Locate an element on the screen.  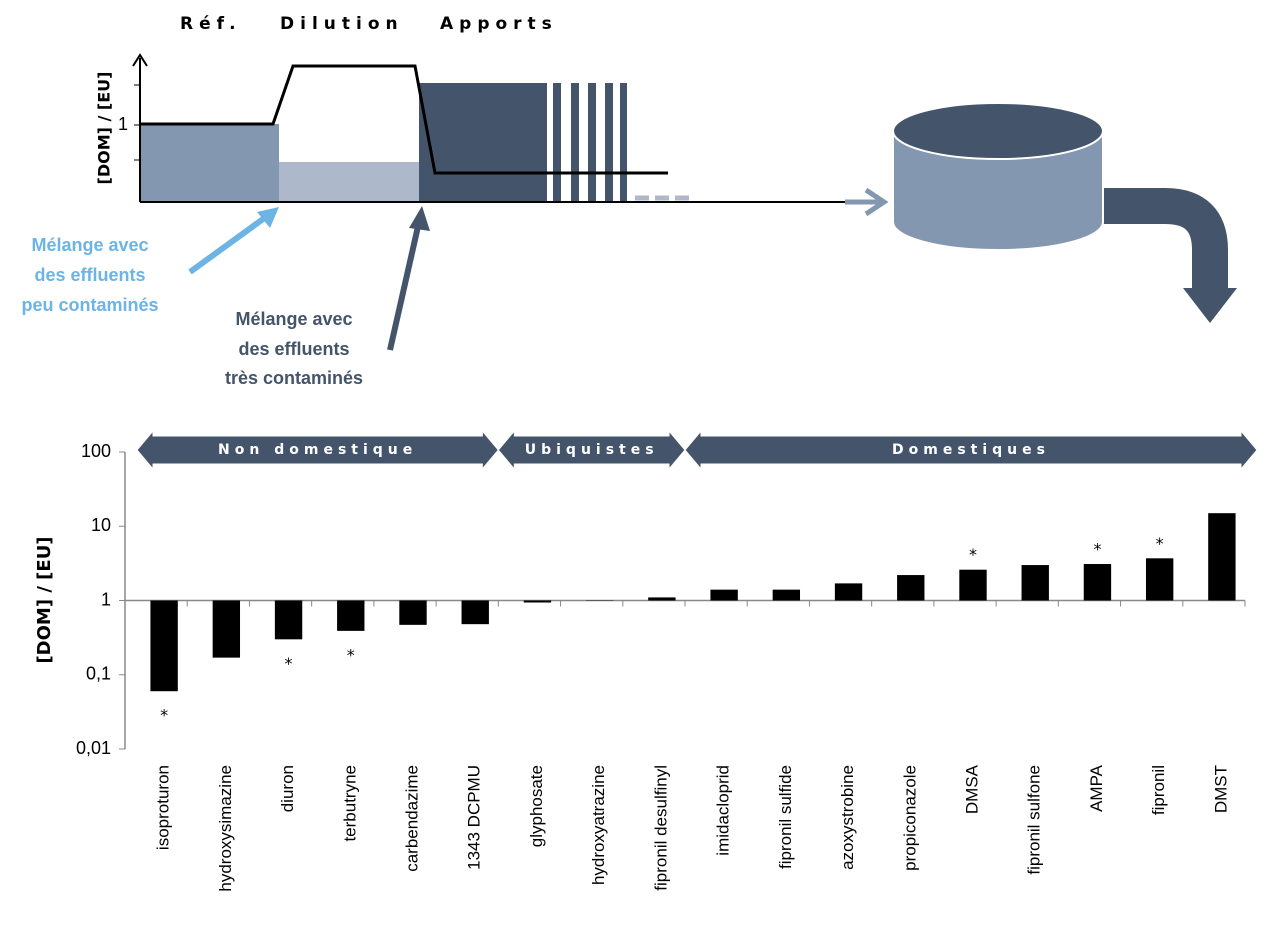
x-tick-label: terbutryne is located at coordinates (349, 803).